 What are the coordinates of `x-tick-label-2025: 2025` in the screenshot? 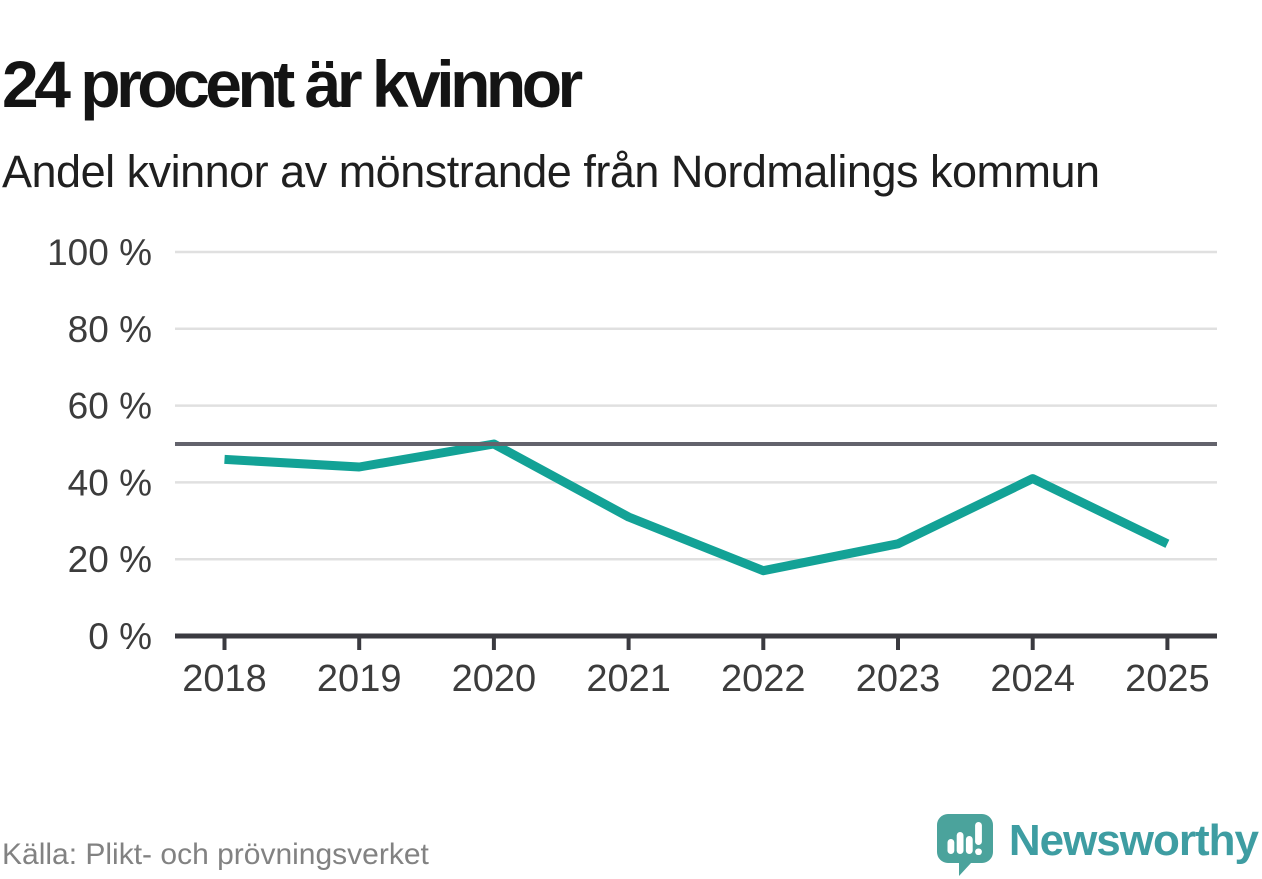 It's located at (1167, 679).